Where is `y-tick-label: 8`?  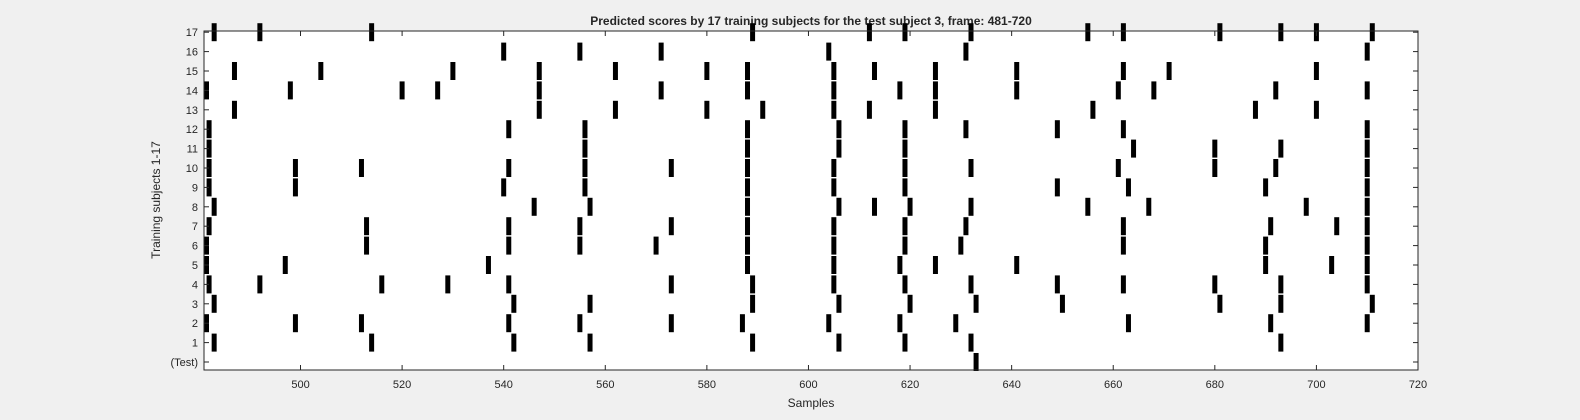
y-tick-label: 8 is located at coordinates (195, 208).